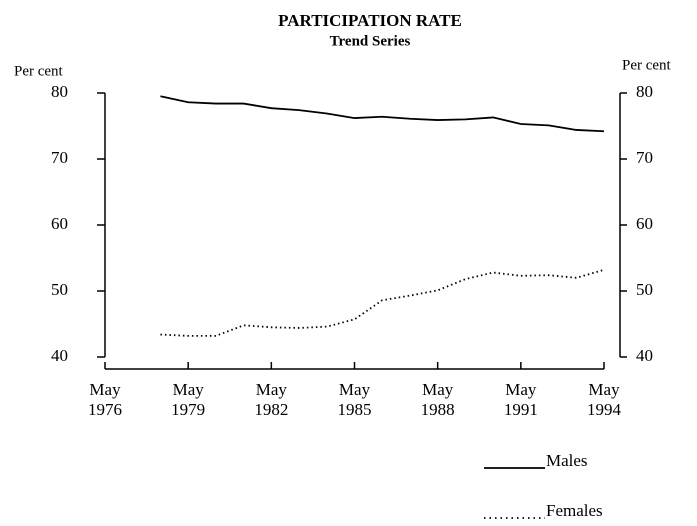  What do you see at coordinates (574, 510) in the screenshot?
I see `legend-label: Females` at bounding box center [574, 510].